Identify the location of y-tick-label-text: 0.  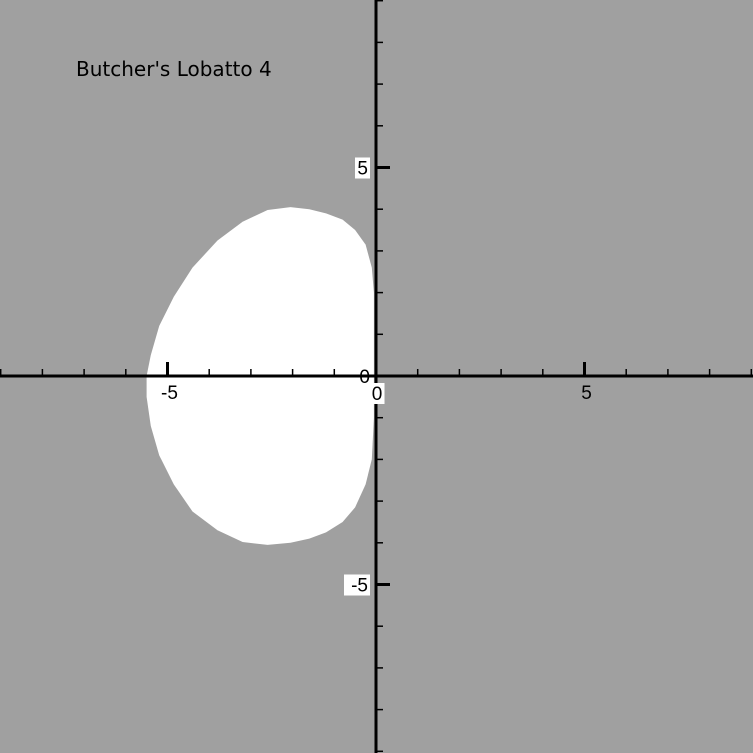
(364, 377).